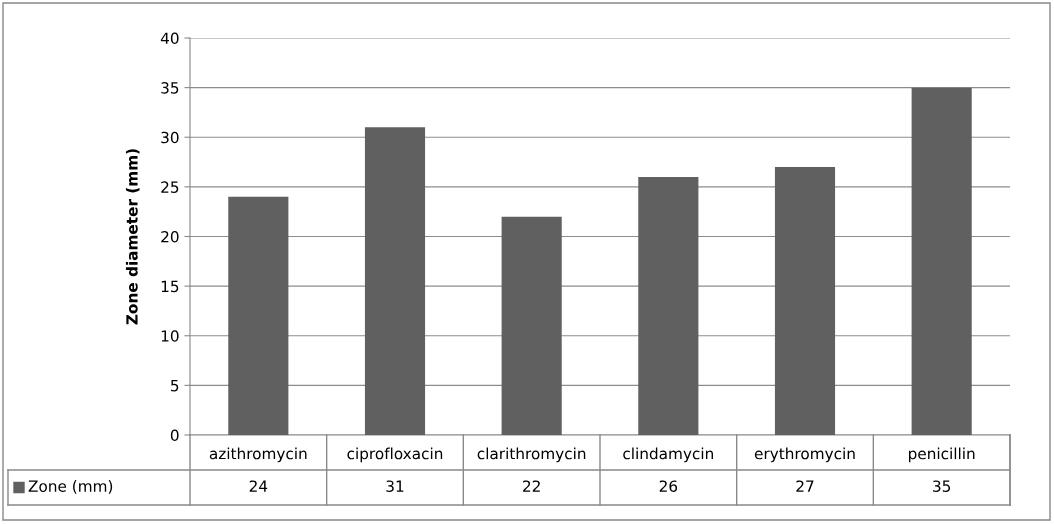  Describe the element at coordinates (170, 236) in the screenshot. I see `y-tick-label: 20` at that location.